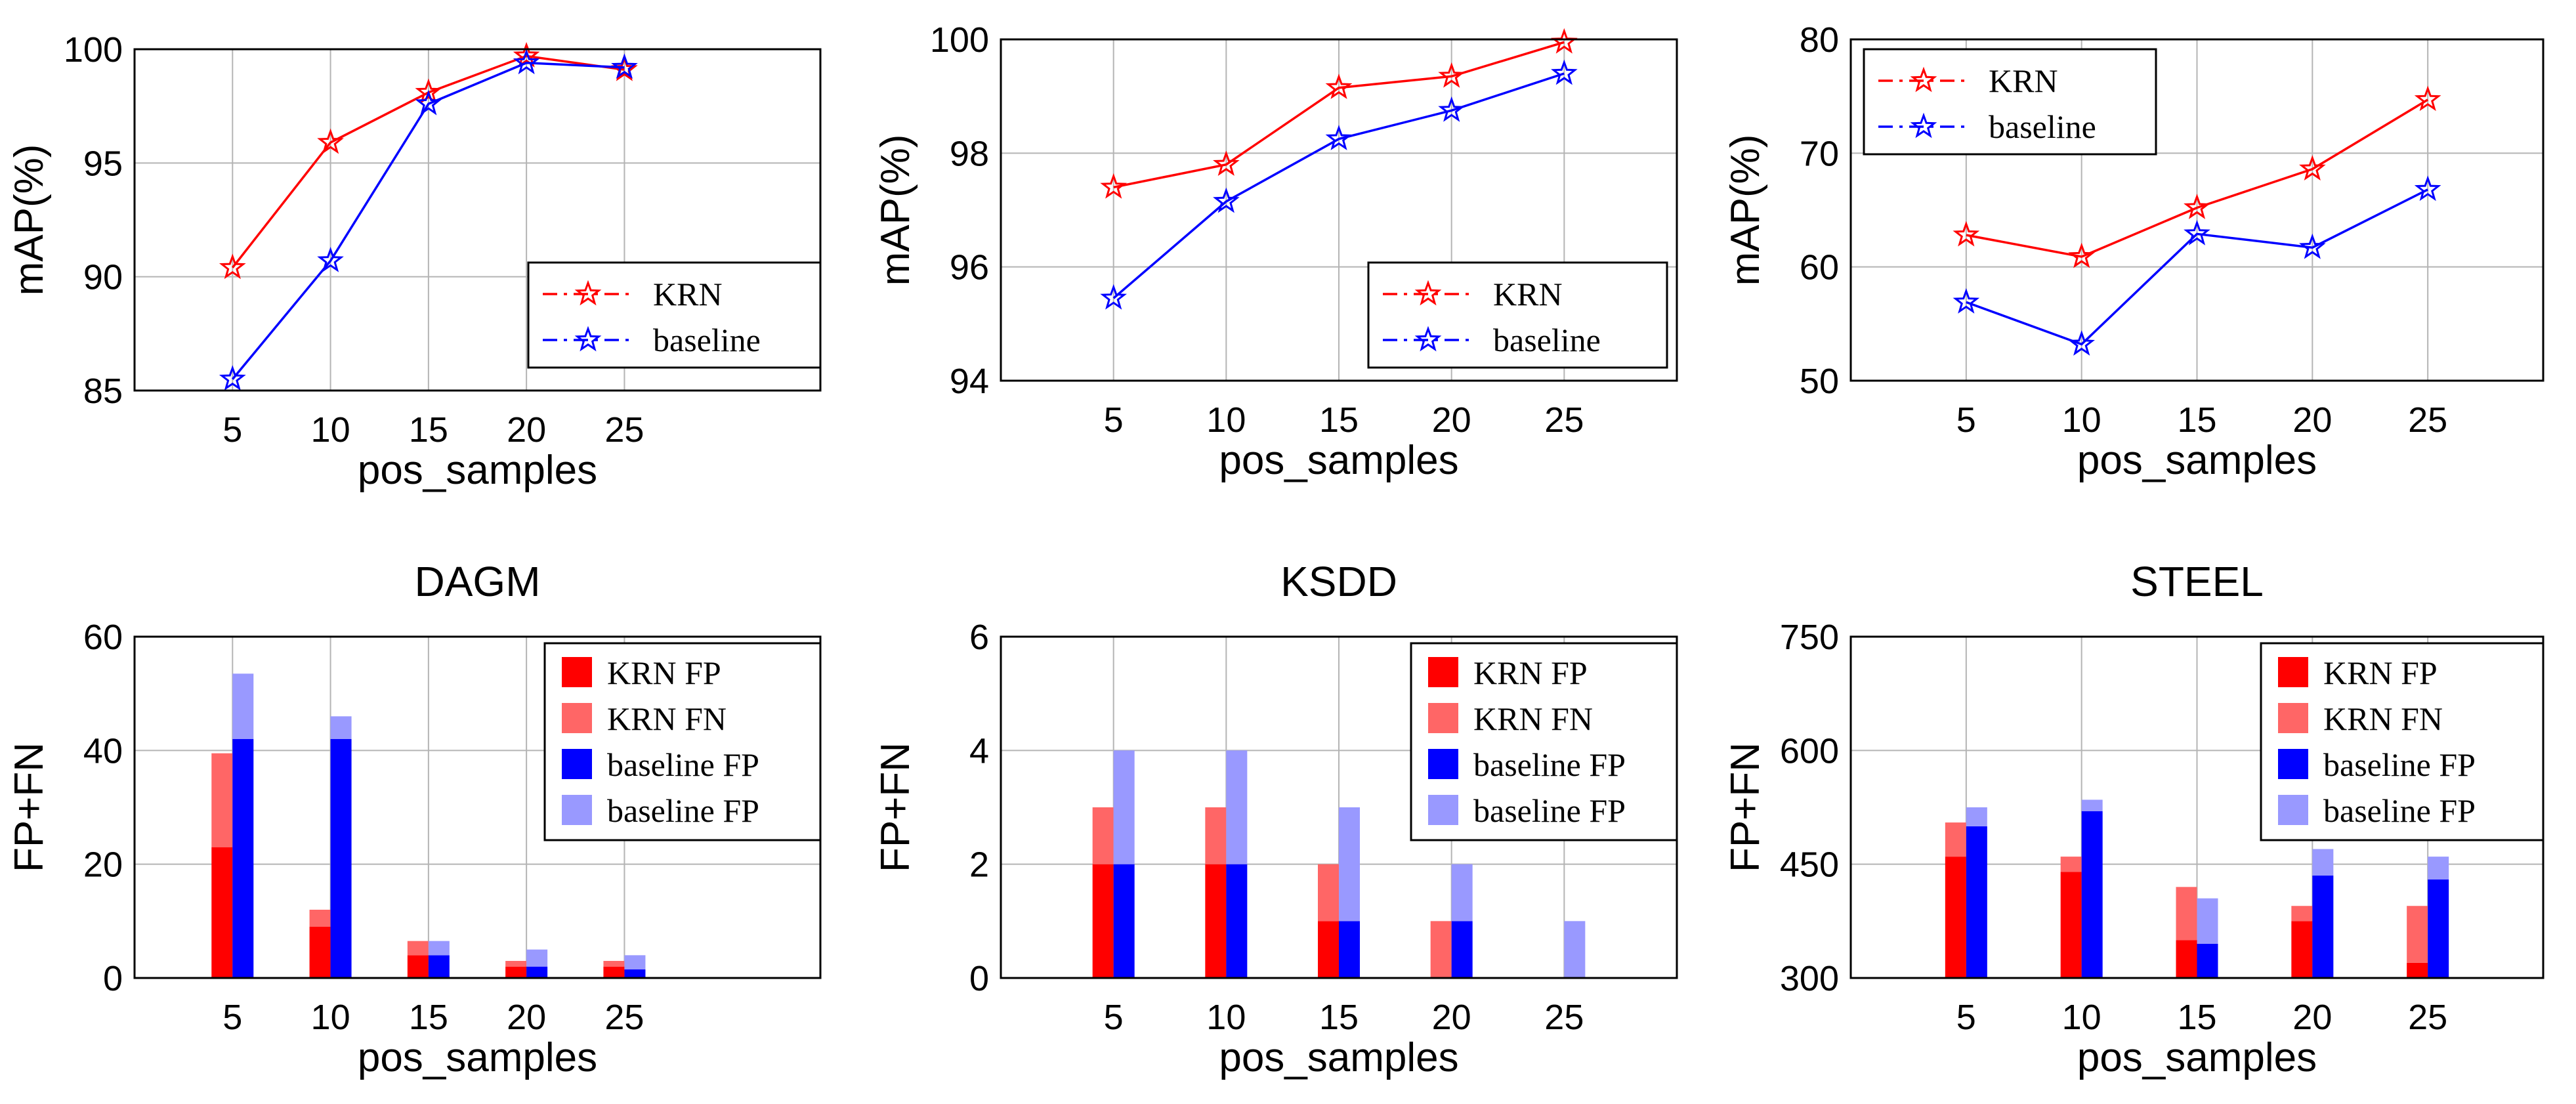  I want to click on legend-star, so click(1923, 79).